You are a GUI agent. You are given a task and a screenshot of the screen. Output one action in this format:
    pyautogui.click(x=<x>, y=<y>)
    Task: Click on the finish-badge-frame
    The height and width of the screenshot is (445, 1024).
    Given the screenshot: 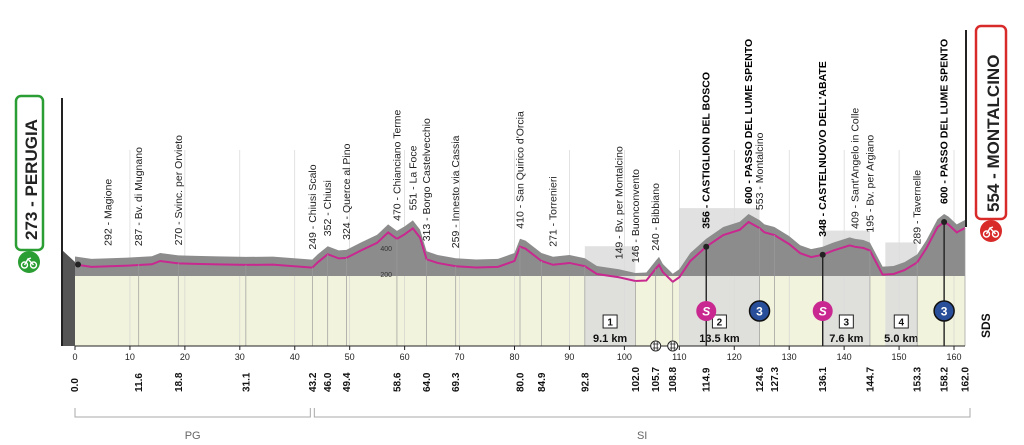 What is the action you would take?
    pyautogui.click(x=991, y=122)
    